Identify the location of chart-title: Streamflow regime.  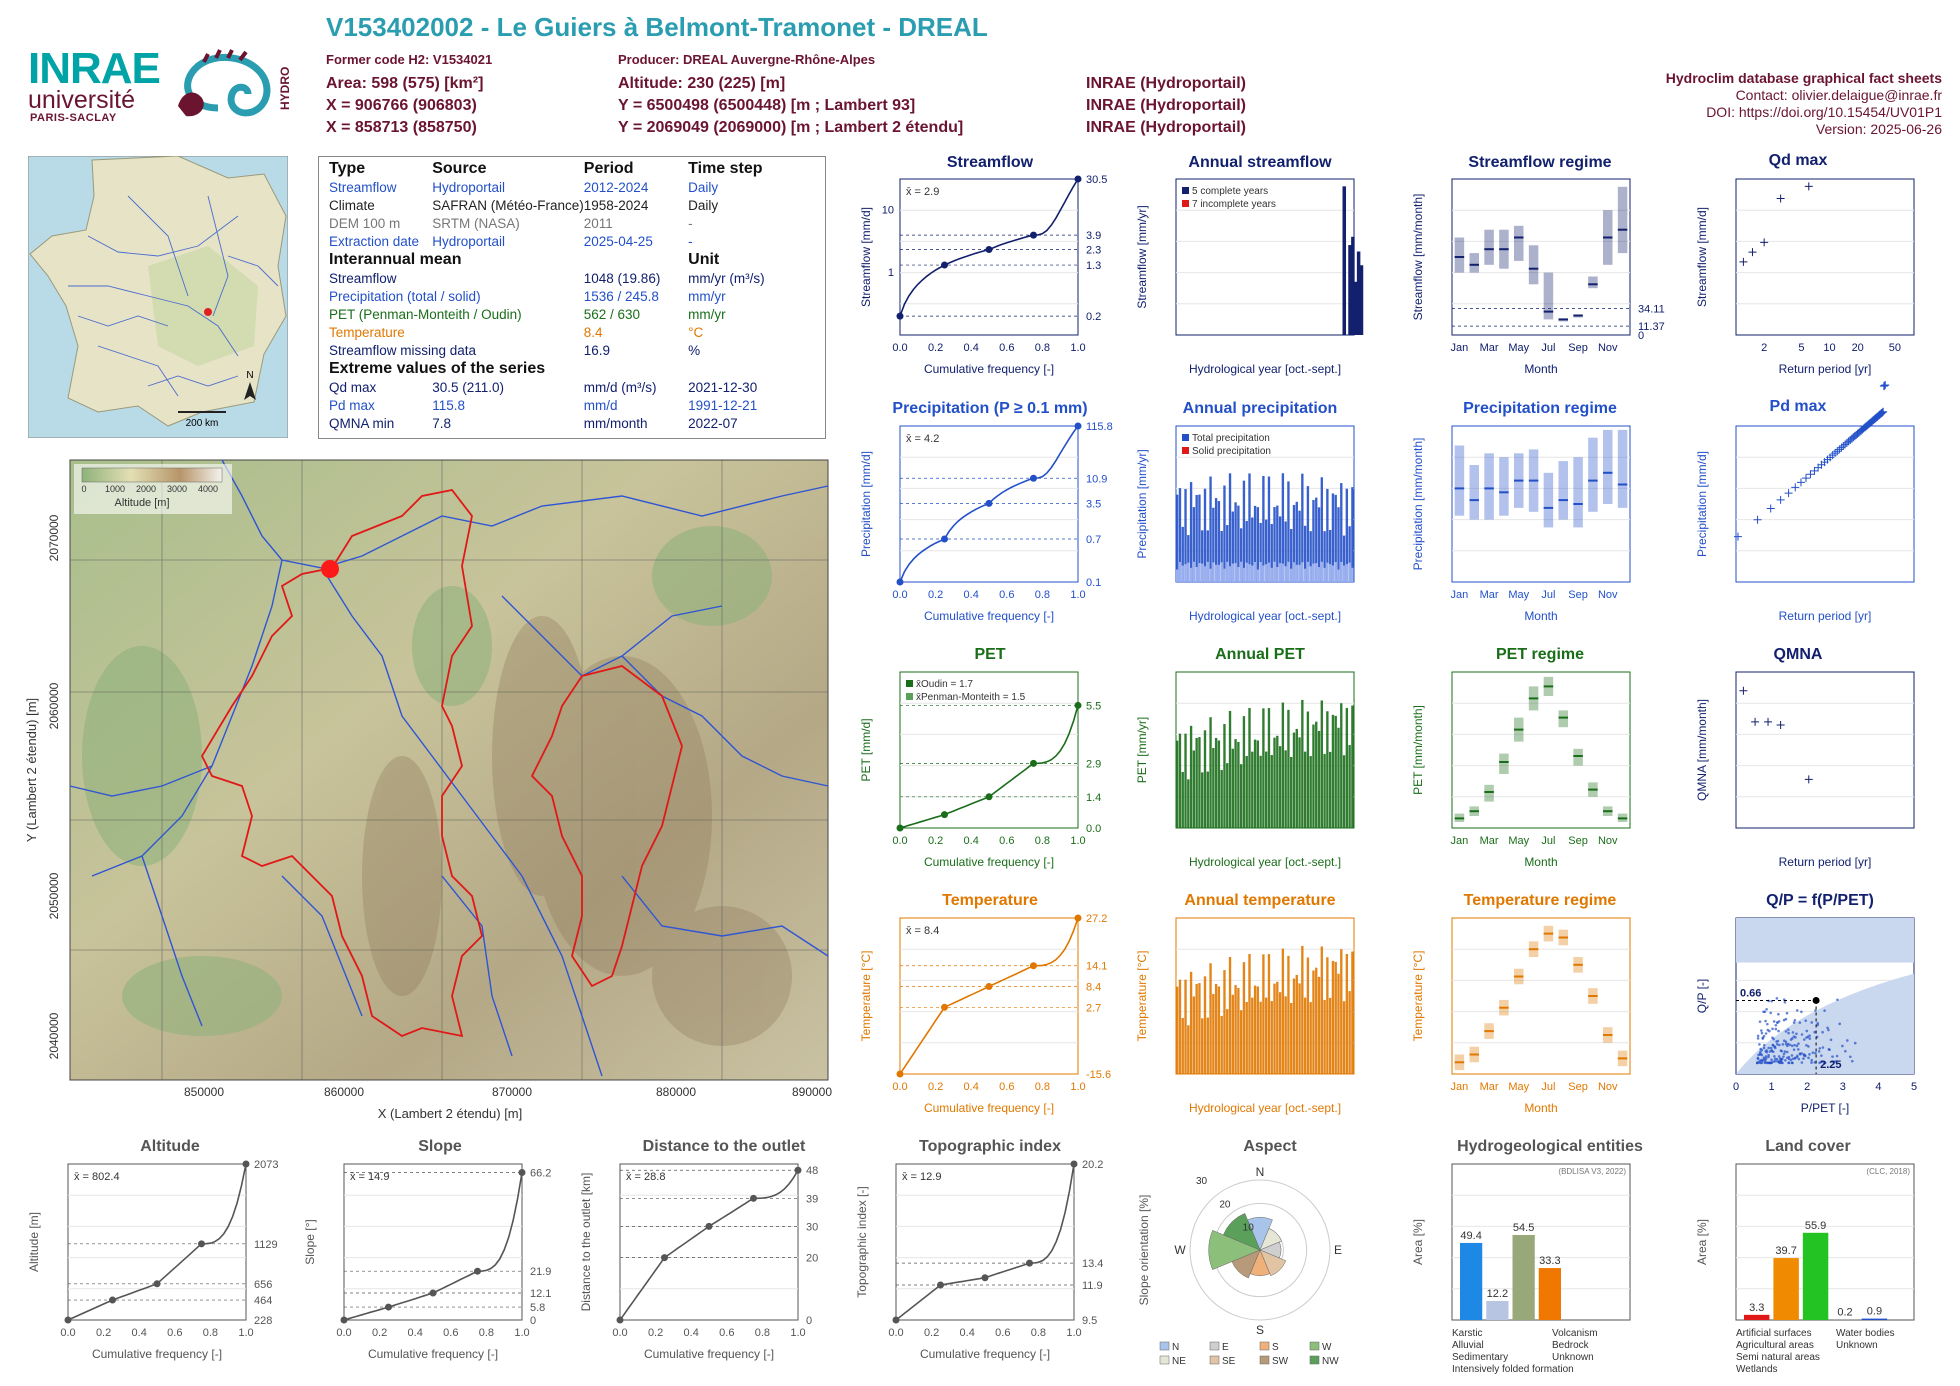
(1540, 162).